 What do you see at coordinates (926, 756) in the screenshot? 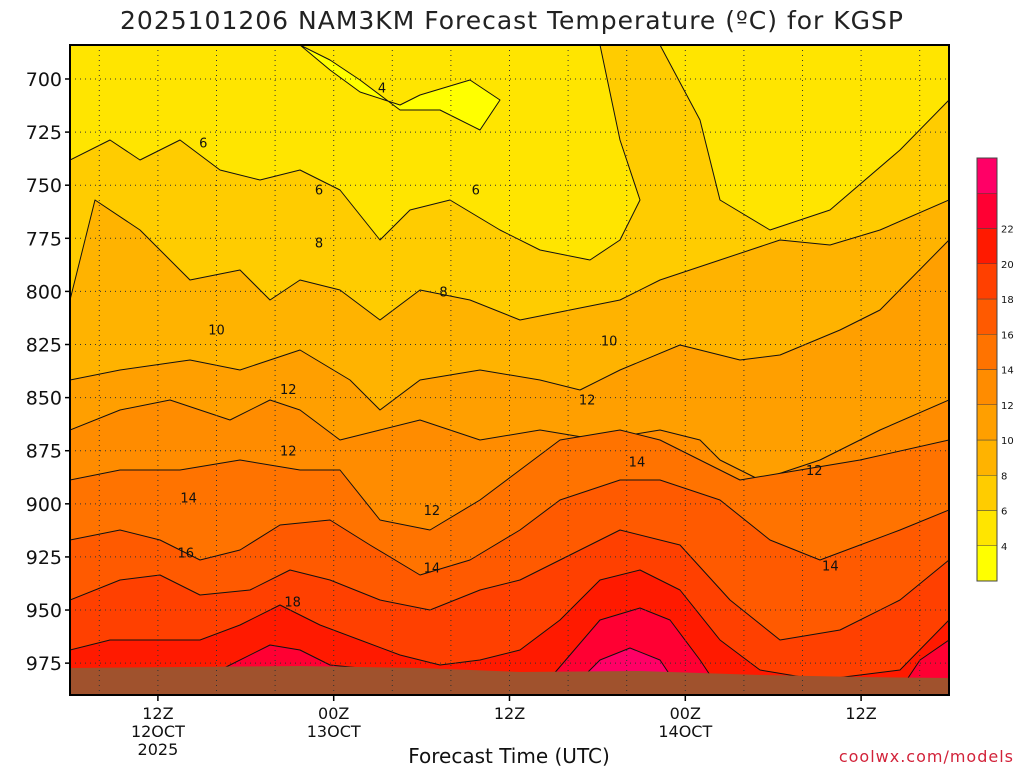
I see `credit-link: coolwx.com/models` at bounding box center [926, 756].